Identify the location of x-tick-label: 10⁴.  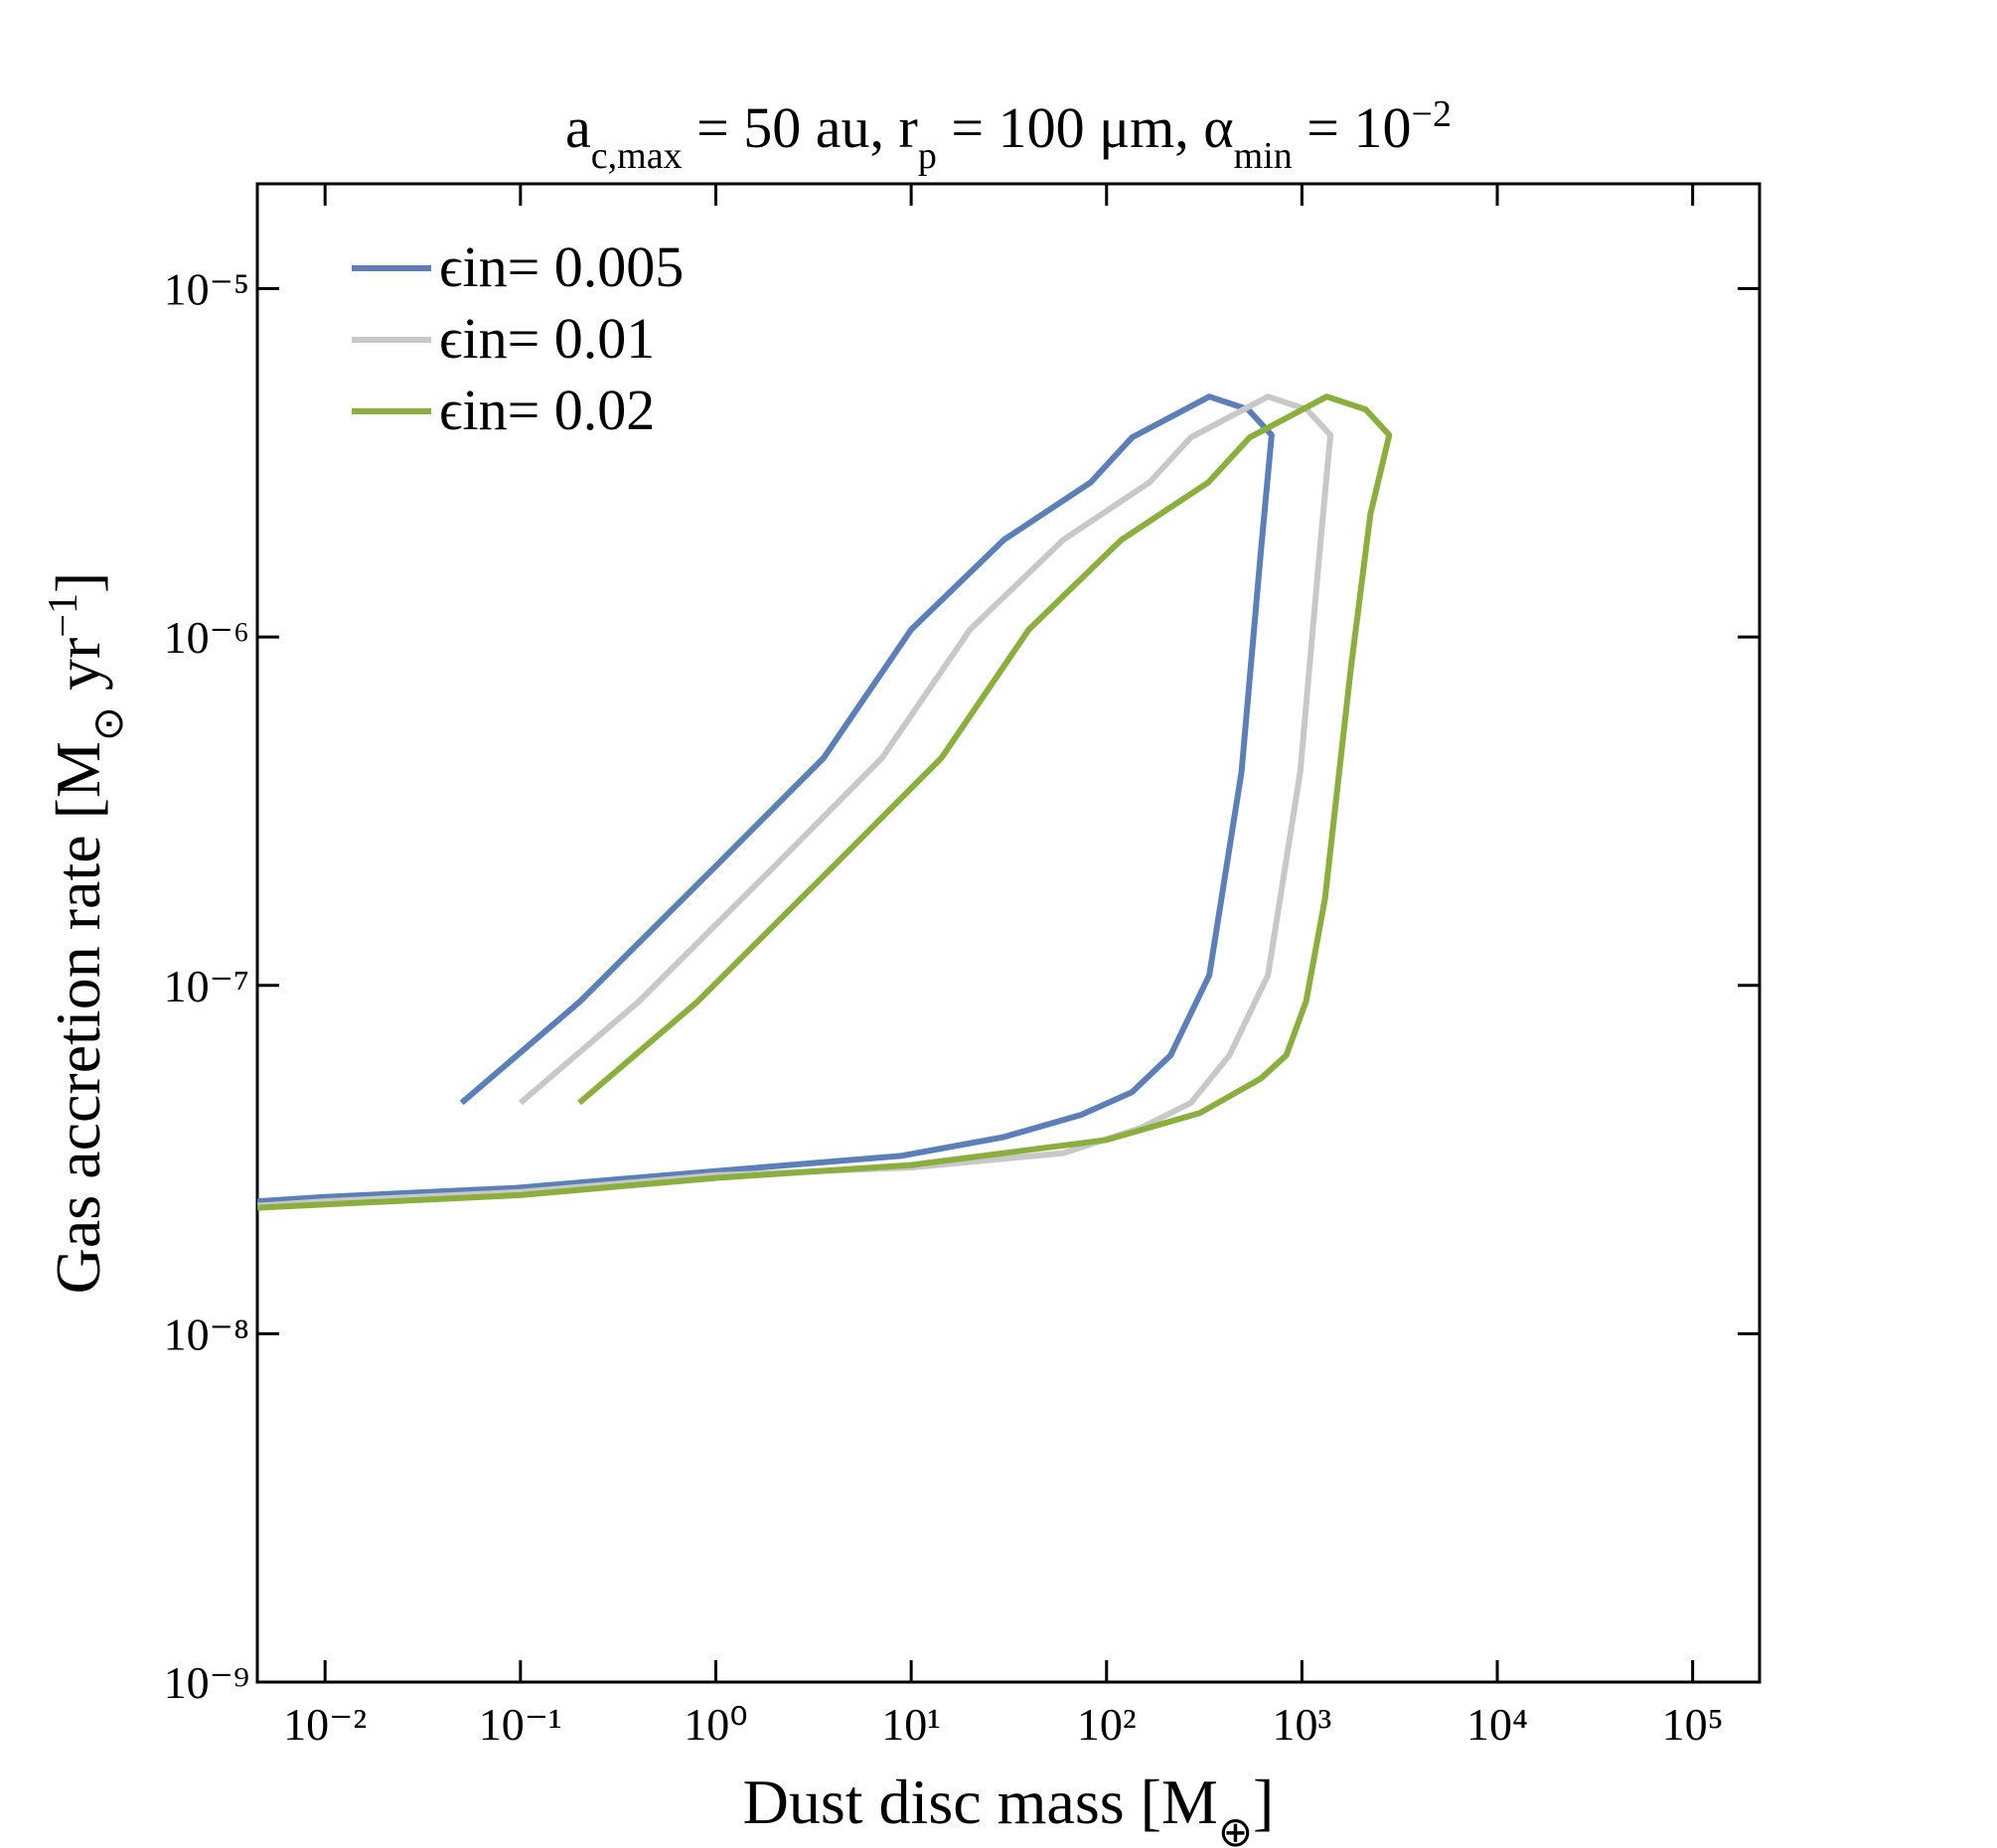
(1497, 1725).